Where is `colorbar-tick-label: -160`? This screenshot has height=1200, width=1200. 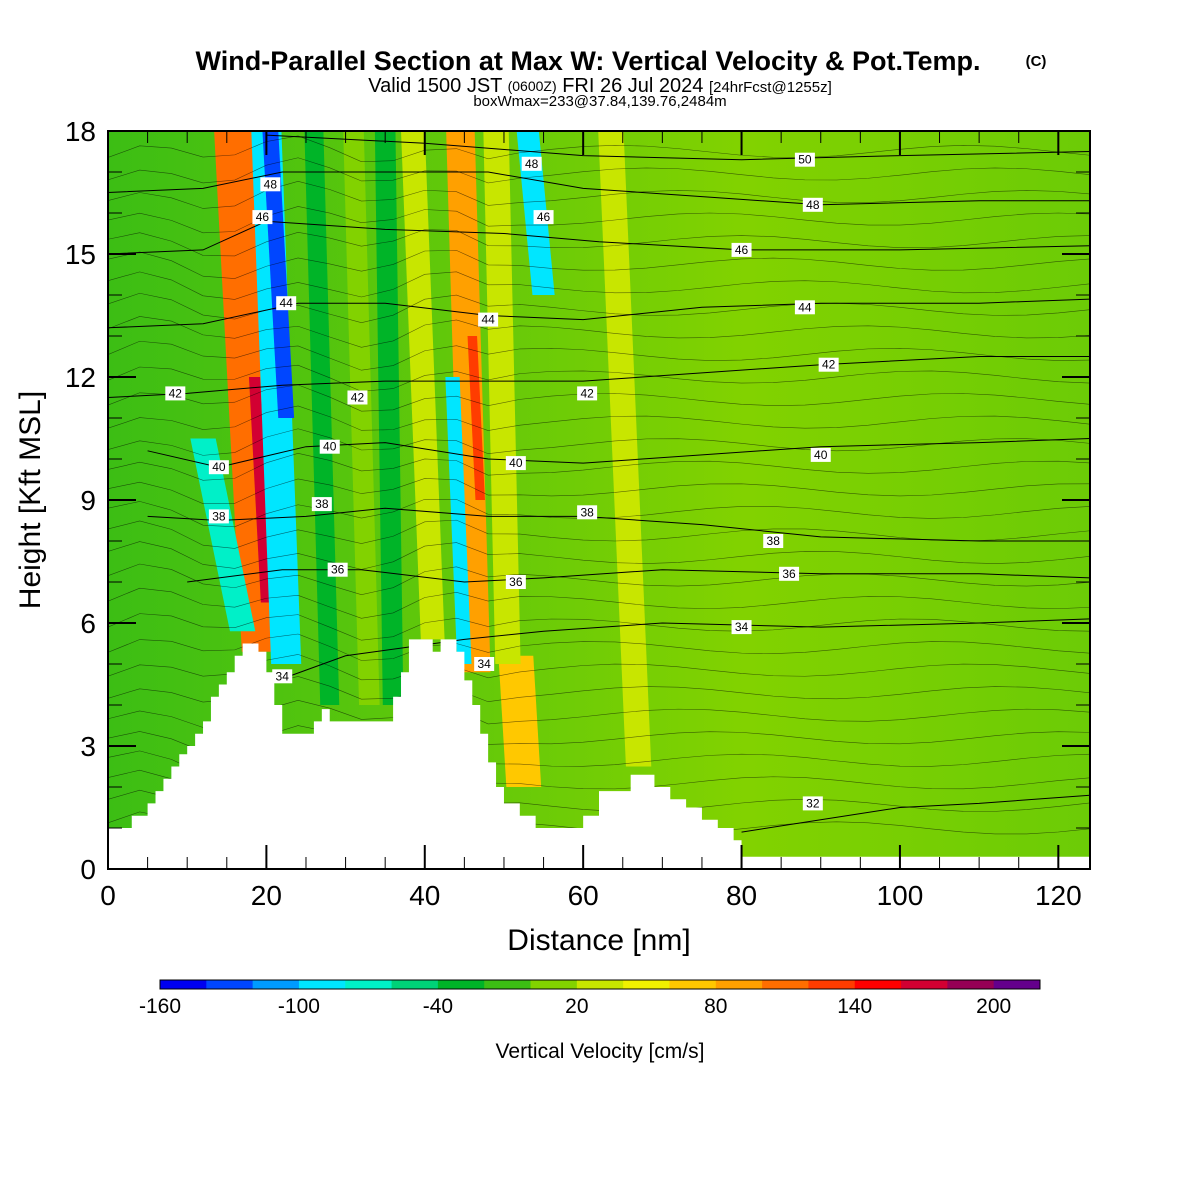
colorbar-tick-label: -160 is located at coordinates (160, 1006).